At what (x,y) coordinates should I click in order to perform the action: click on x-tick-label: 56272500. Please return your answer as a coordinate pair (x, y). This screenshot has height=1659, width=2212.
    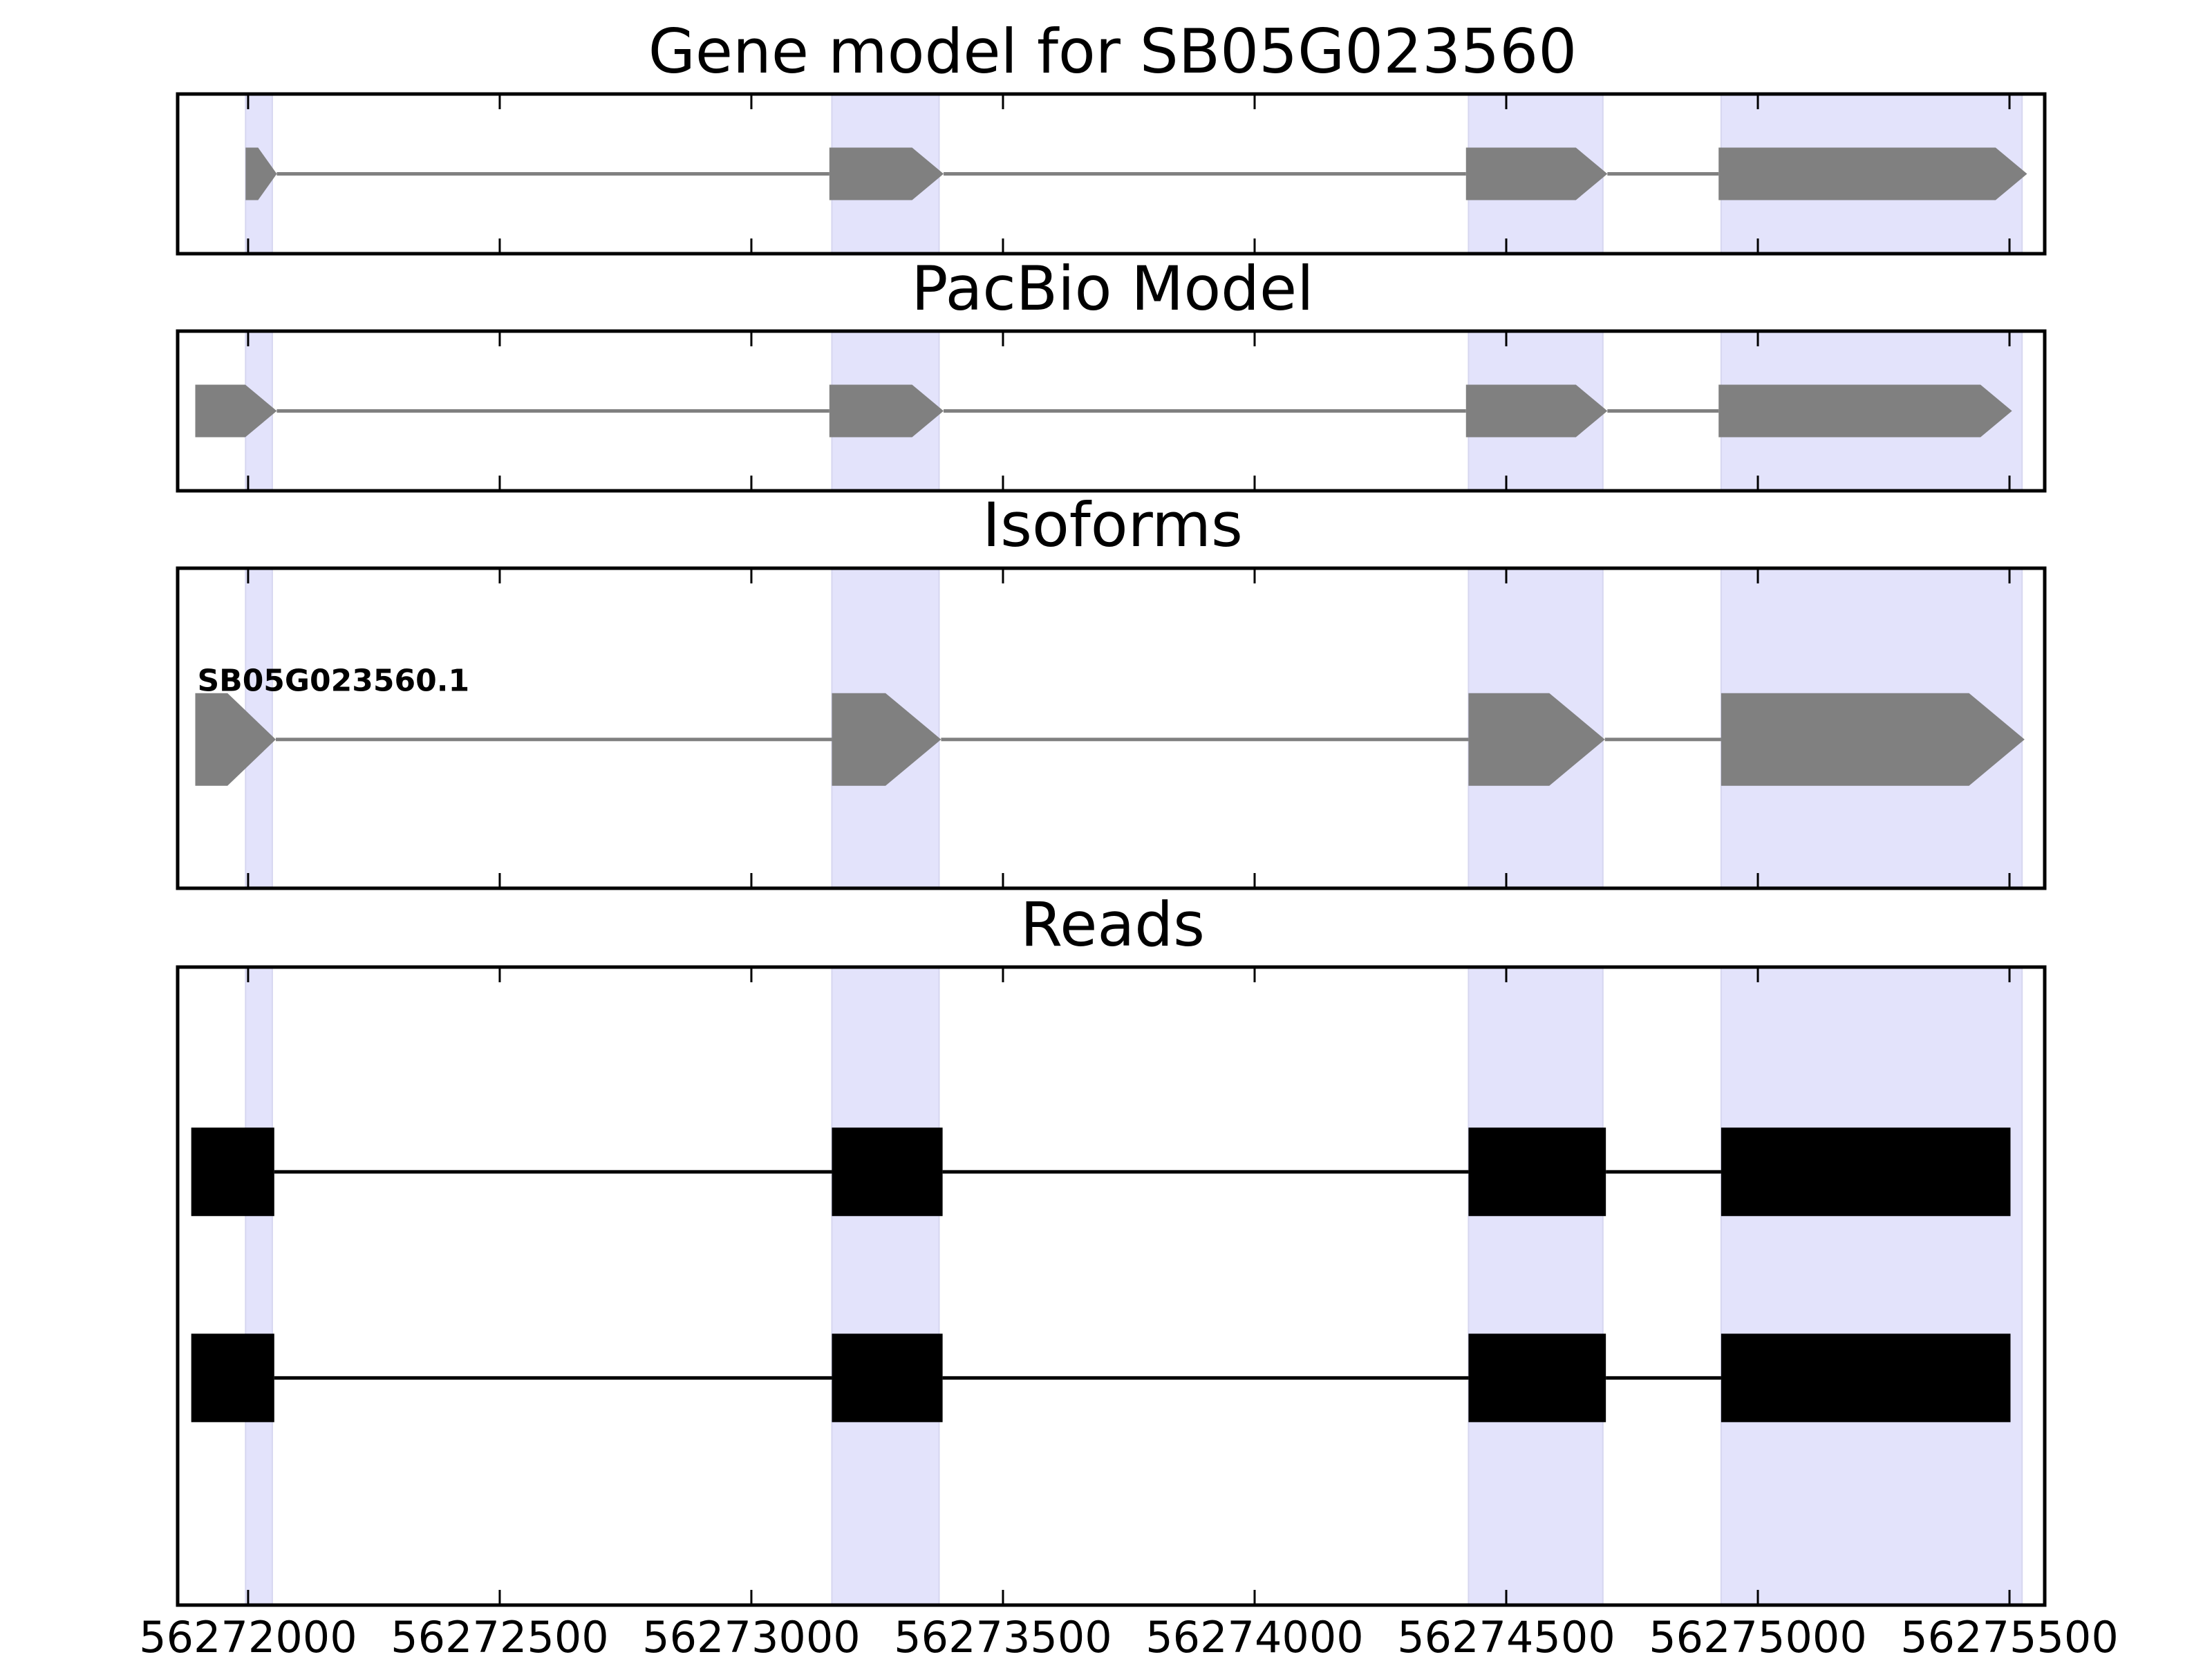
    Looking at the image, I should click on (500, 1635).